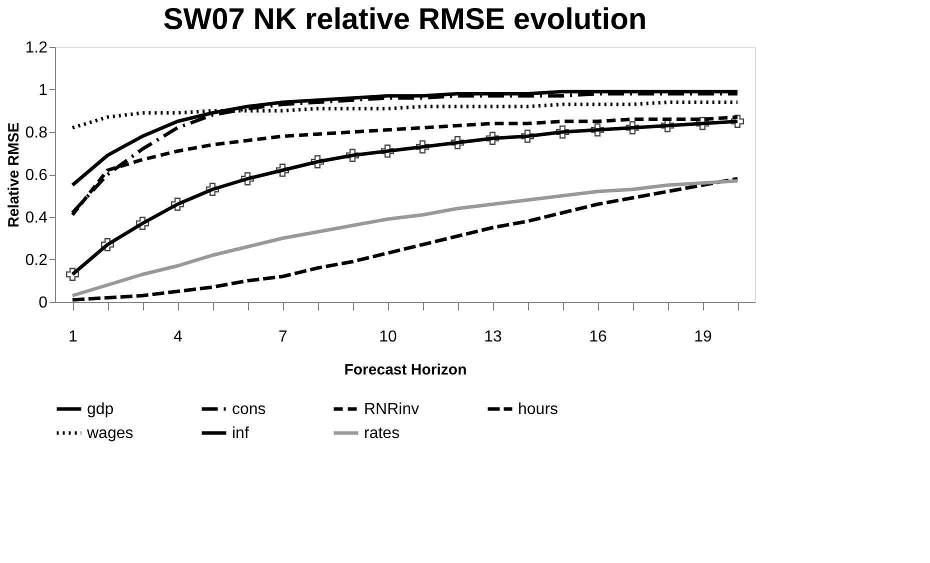  What do you see at coordinates (73, 337) in the screenshot?
I see `x-tick-label: 1` at bounding box center [73, 337].